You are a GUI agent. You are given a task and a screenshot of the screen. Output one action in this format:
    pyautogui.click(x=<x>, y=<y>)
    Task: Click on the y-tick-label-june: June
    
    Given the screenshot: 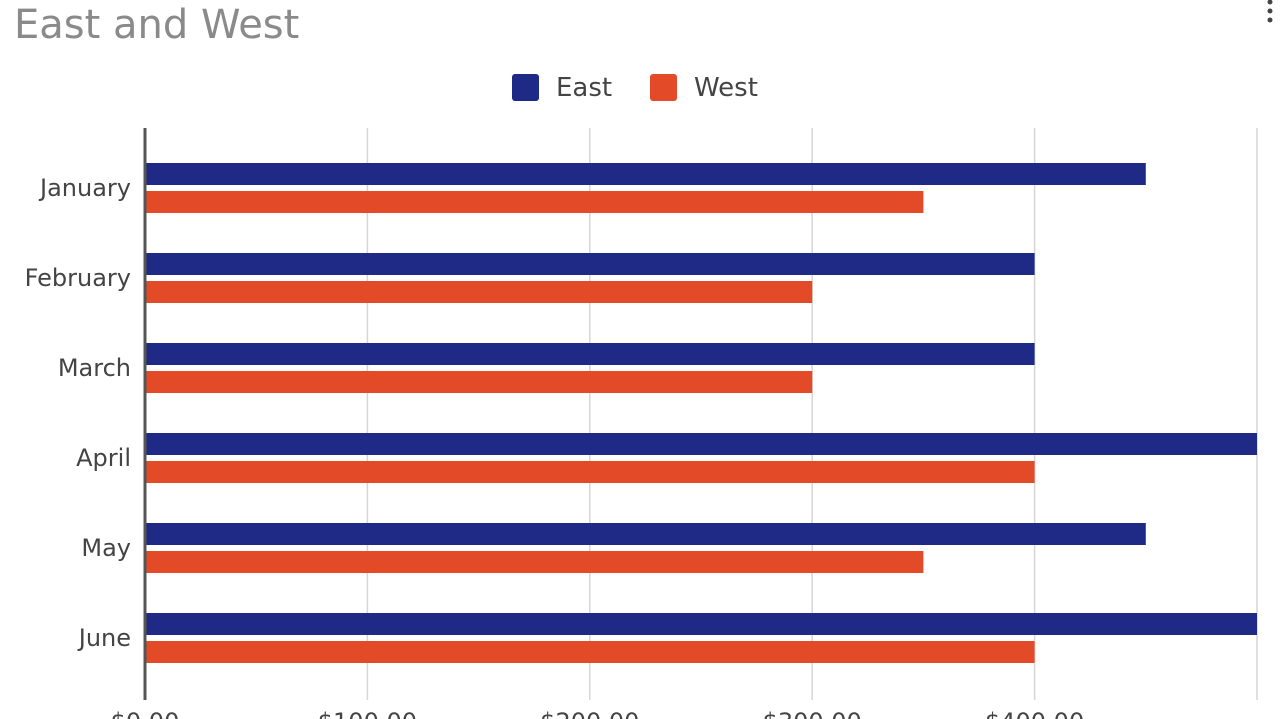 What is the action you would take?
    pyautogui.click(x=104, y=638)
    